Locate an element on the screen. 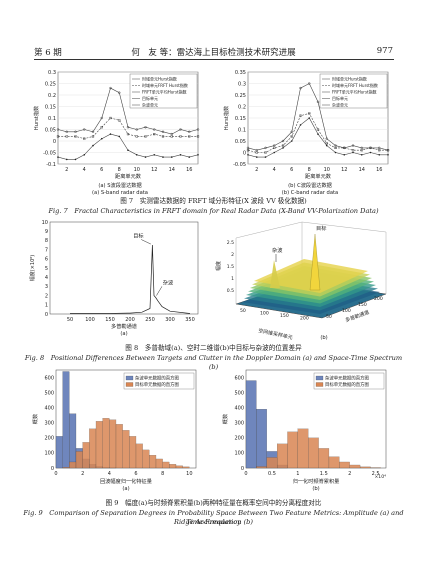 The height and width of the screenshot is (571, 427). x-exponent-label: ×10⁴ is located at coordinates (380, 477).